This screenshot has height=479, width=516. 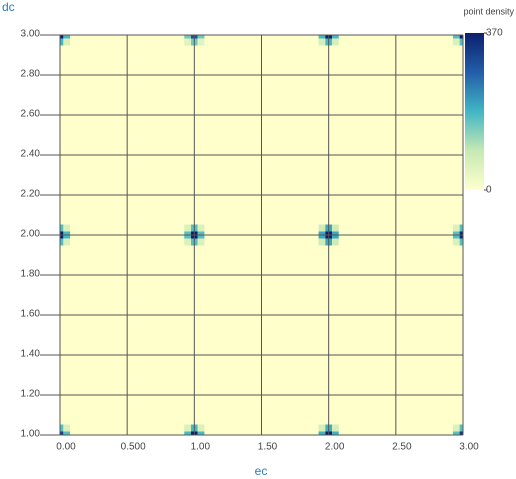 I want to click on x-axis-title: ec, so click(x=261, y=471).